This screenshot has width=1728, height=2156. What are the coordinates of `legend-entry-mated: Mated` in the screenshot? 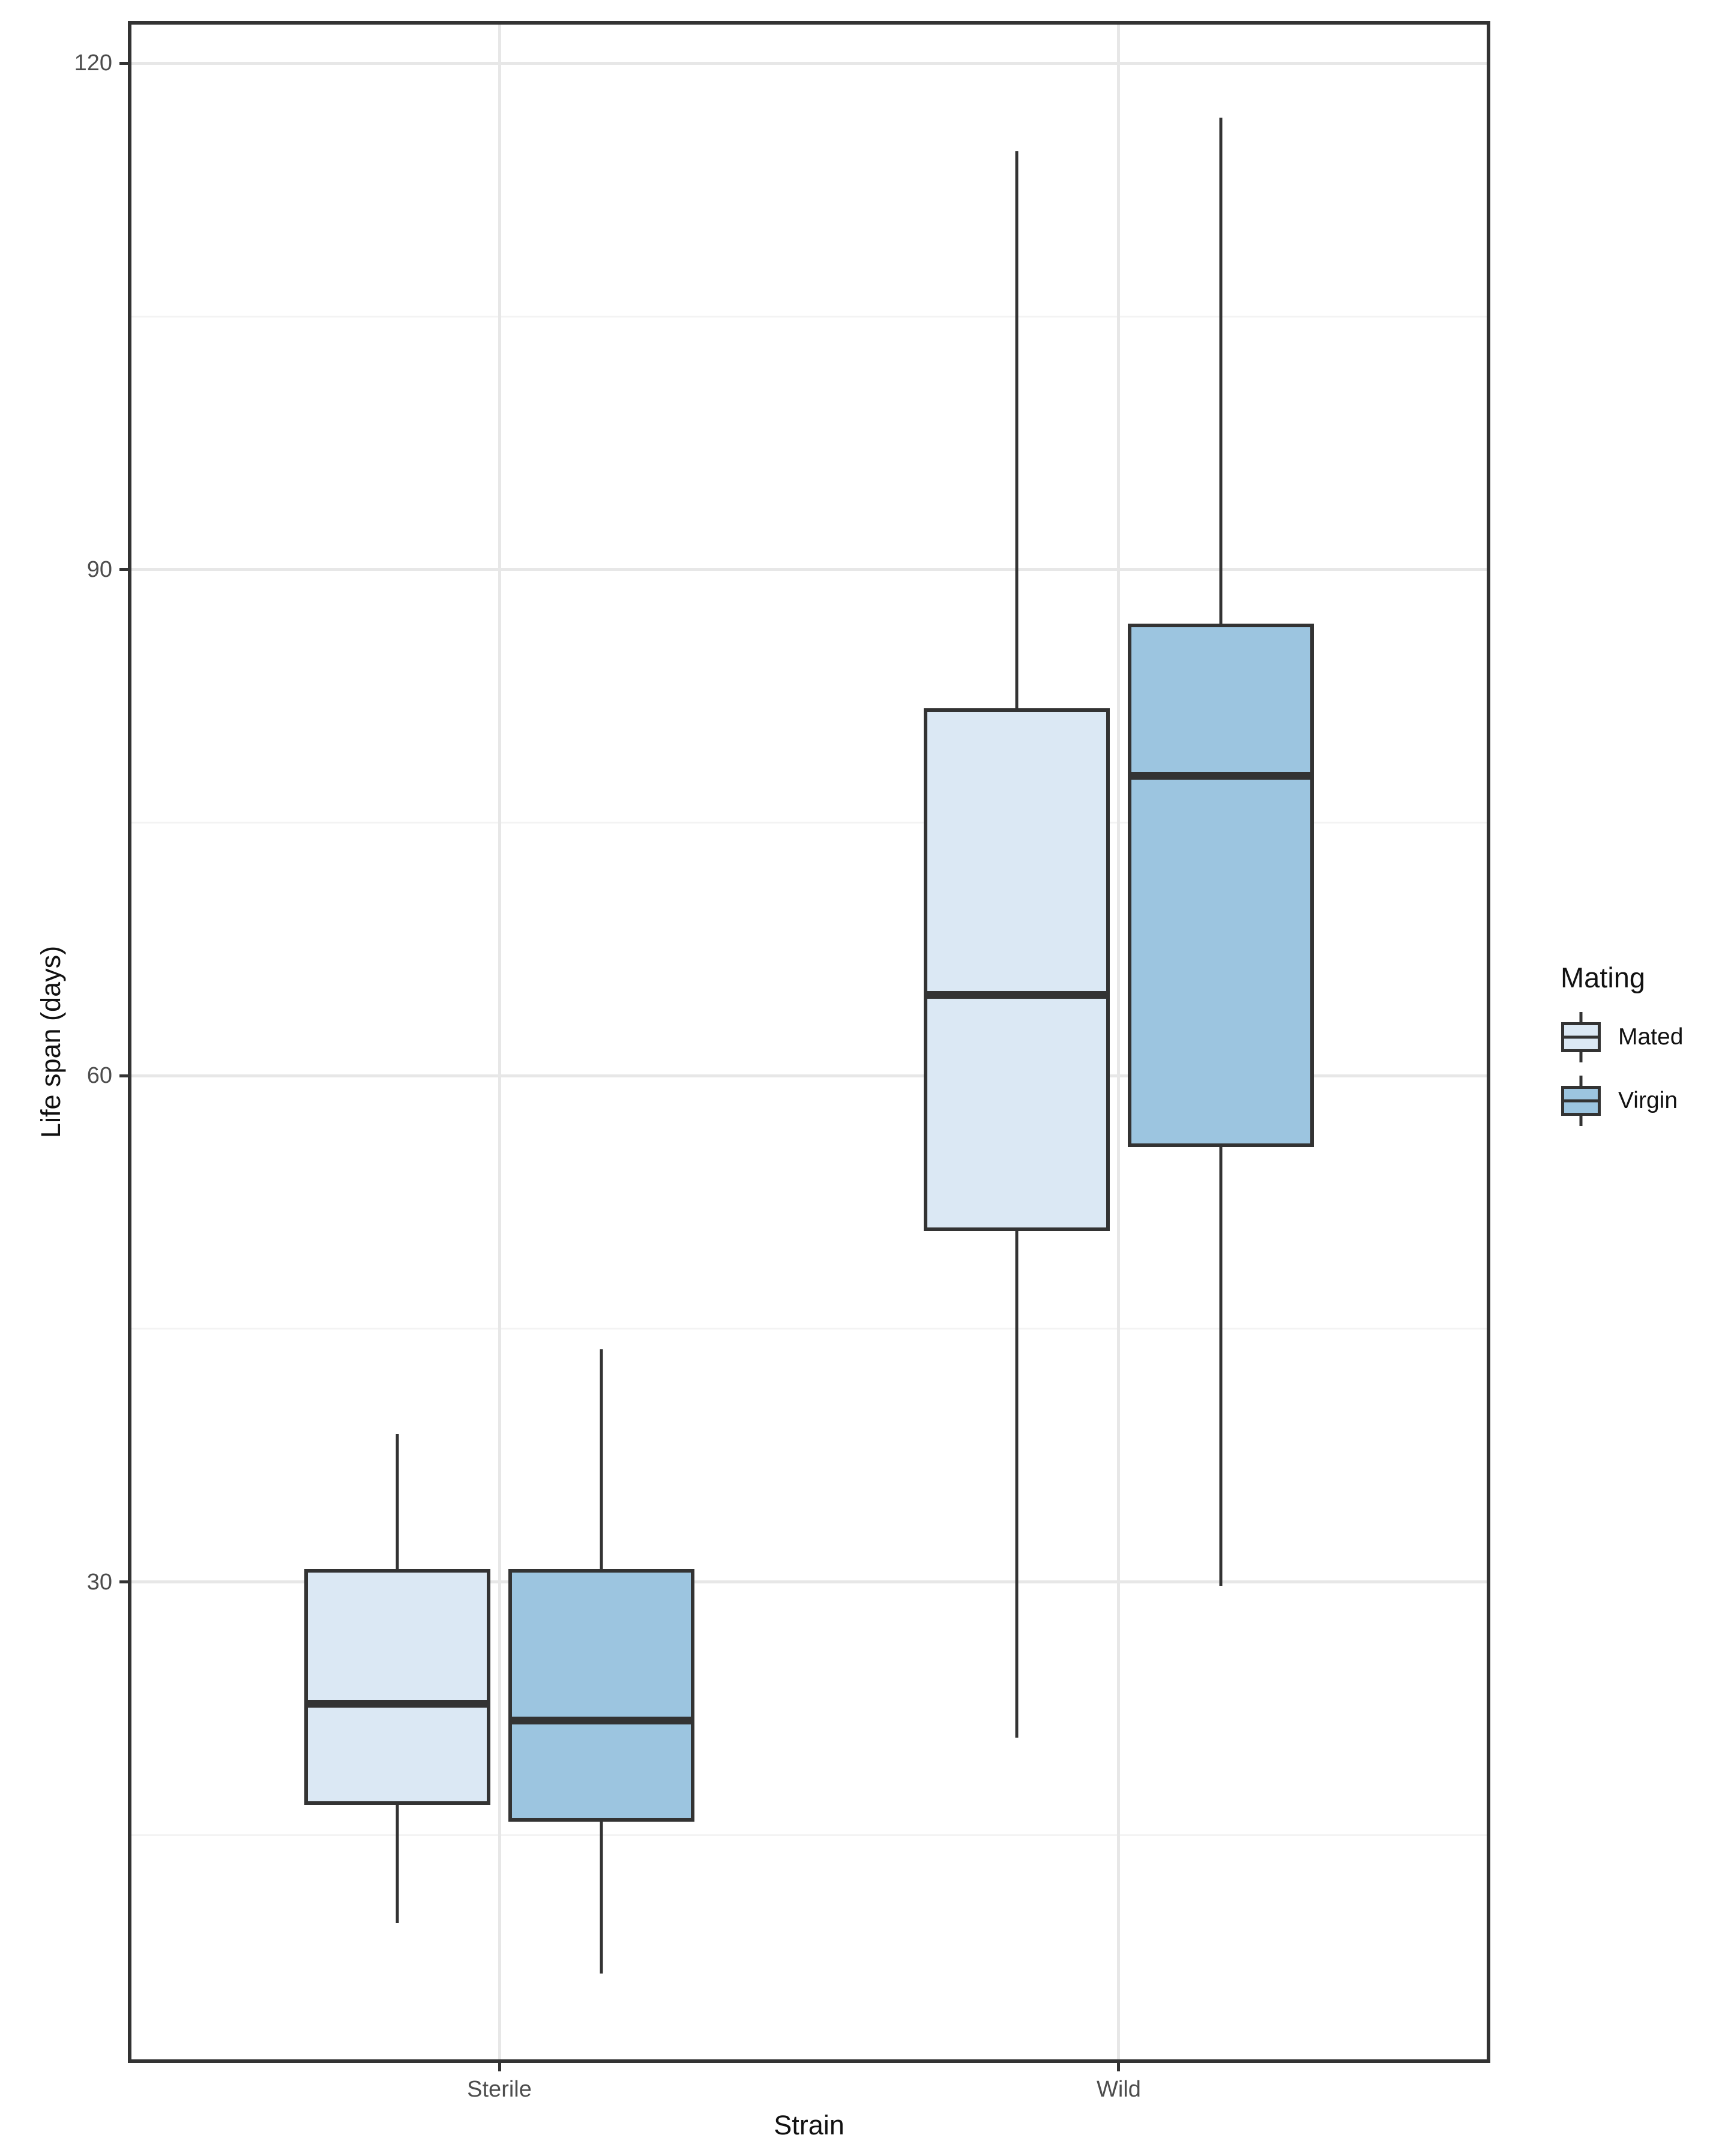 It's located at (1622, 1037).